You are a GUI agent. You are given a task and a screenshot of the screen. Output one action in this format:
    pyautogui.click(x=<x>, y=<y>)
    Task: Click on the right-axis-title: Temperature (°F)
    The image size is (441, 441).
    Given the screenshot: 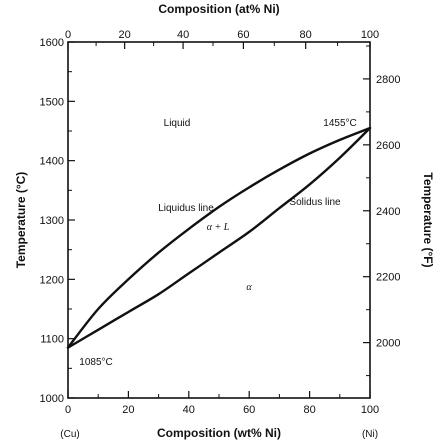 What is the action you would take?
    pyautogui.click(x=428, y=219)
    